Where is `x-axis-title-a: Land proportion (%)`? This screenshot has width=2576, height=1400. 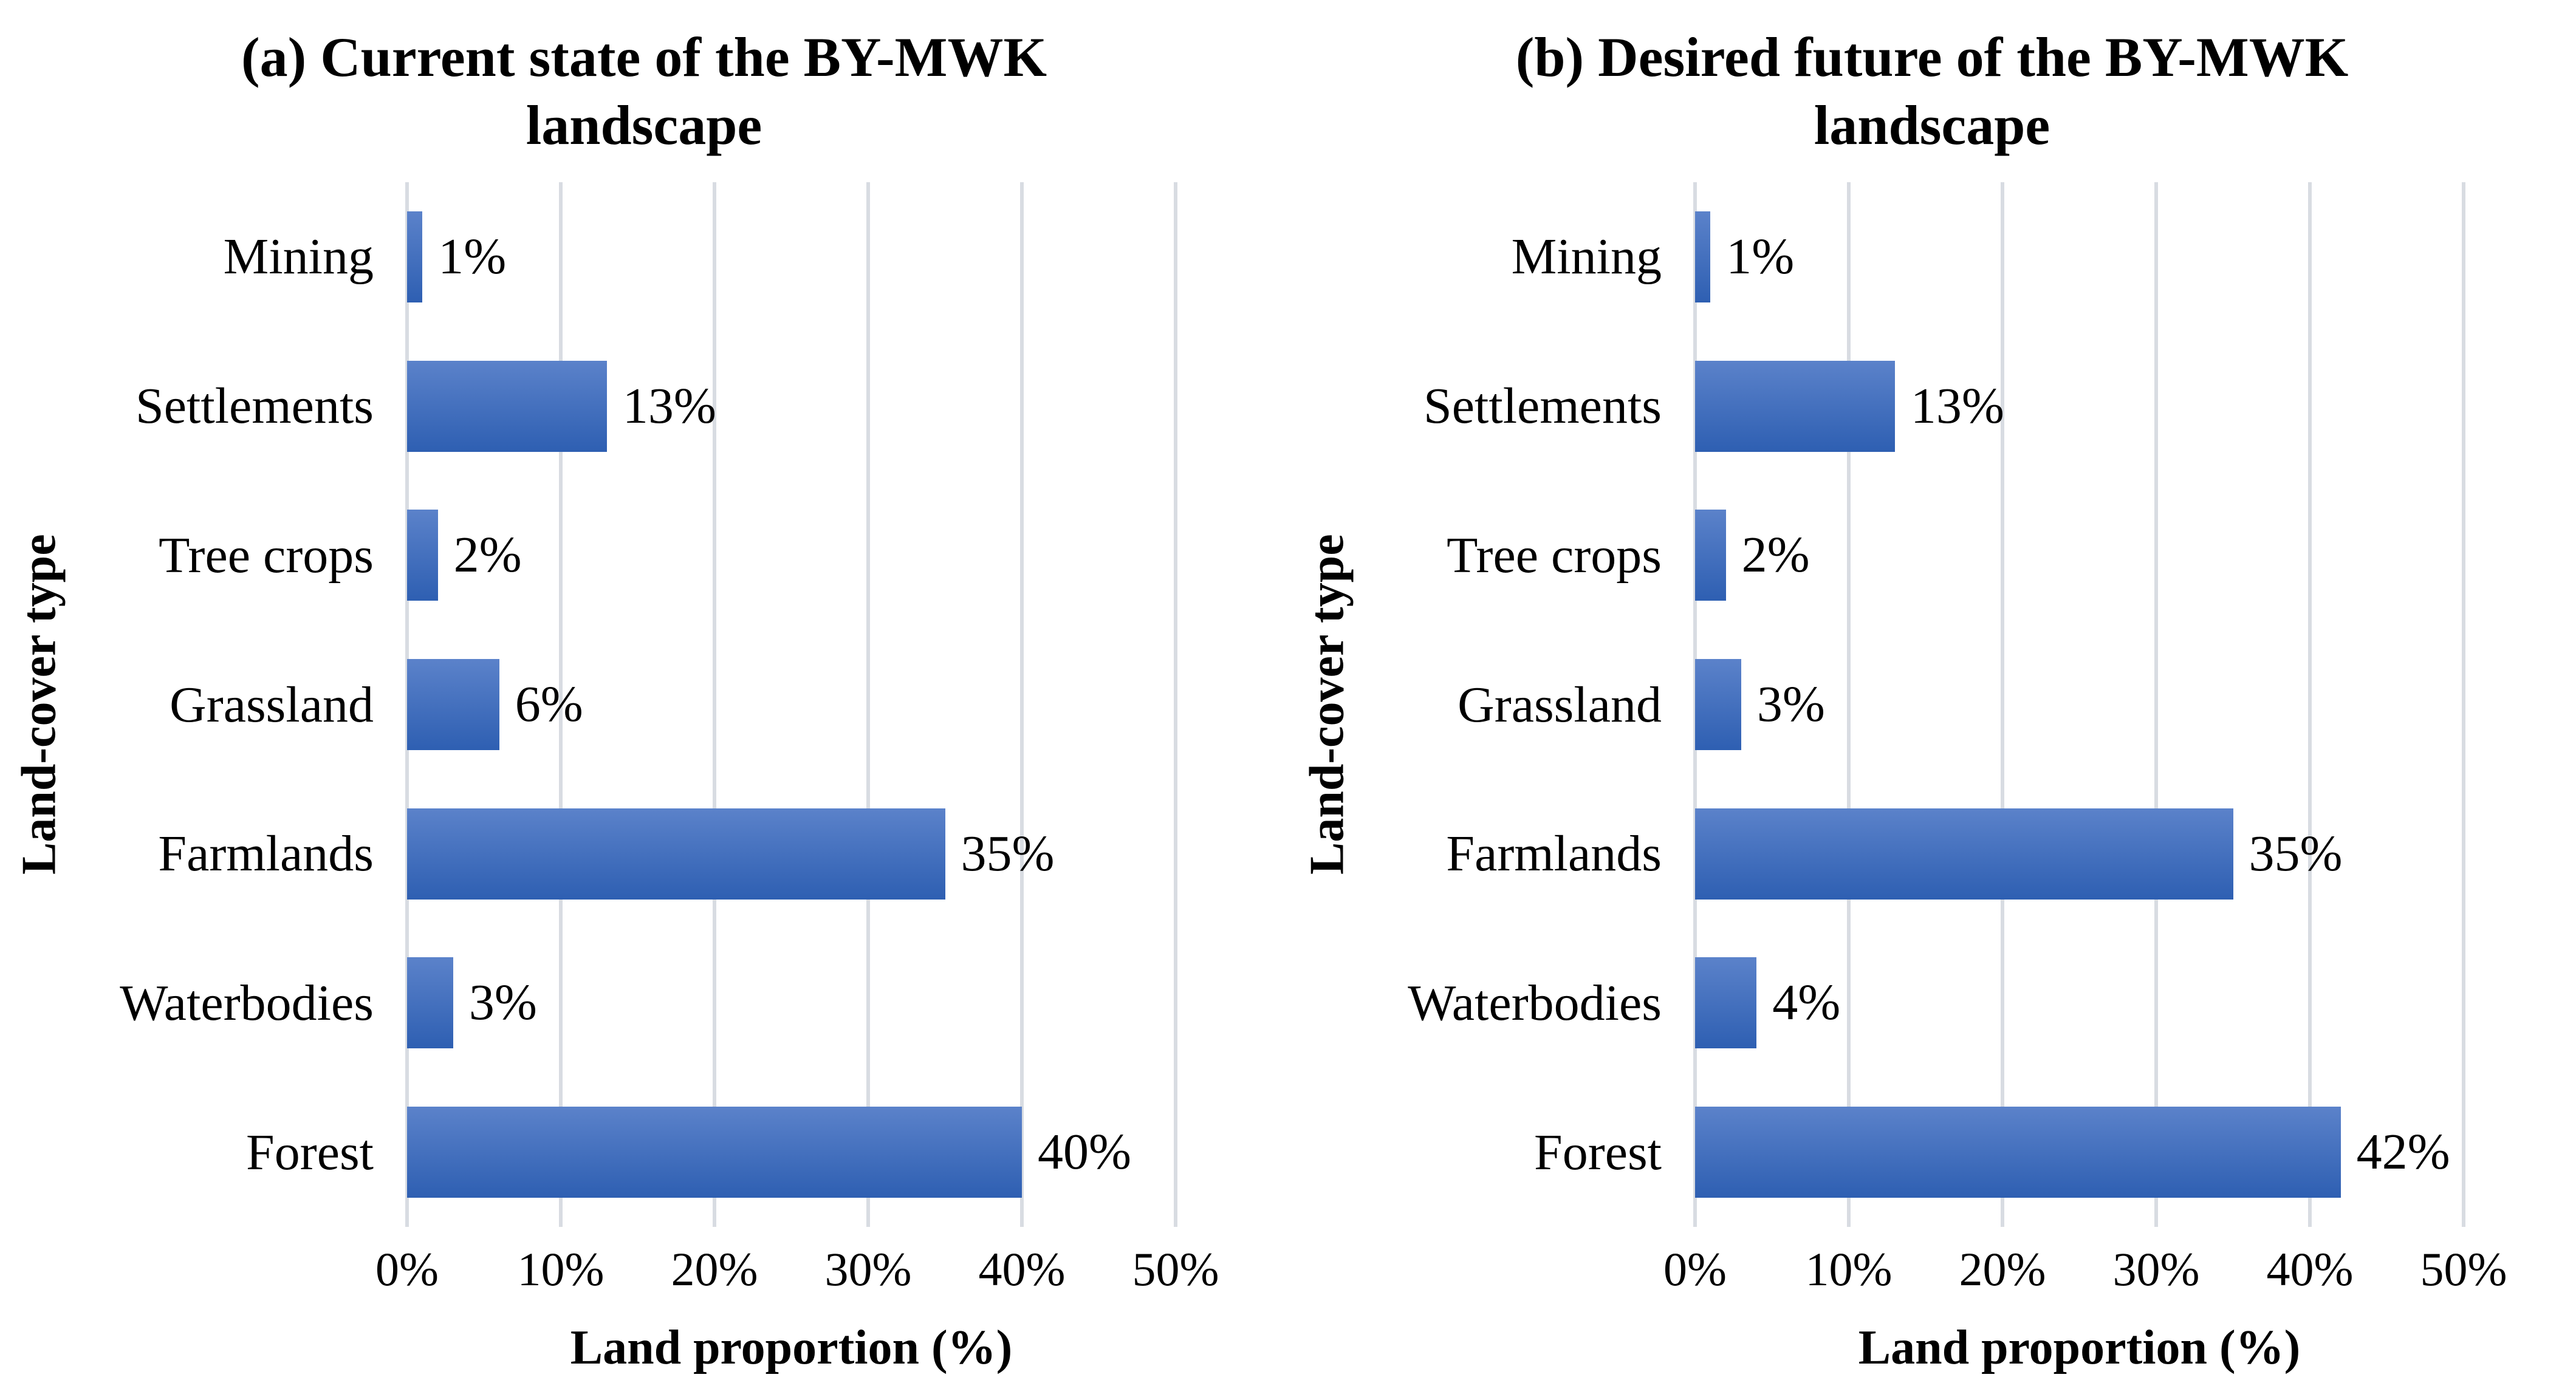
x-axis-title-a: Land proportion (%) is located at coordinates (791, 1347).